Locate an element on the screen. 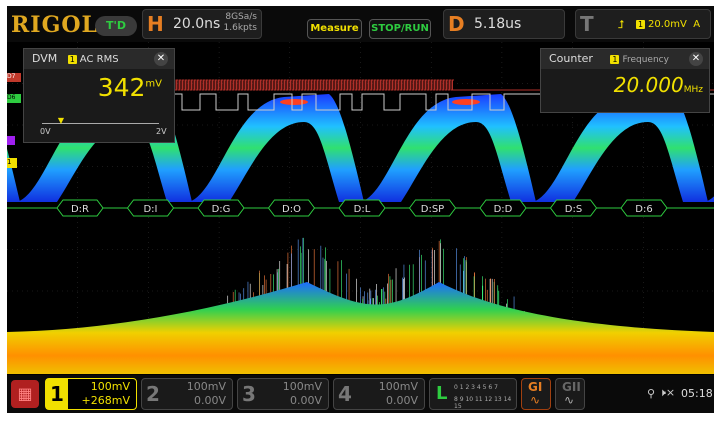 Image resolution: width=714 pixels, height=423 pixels. decode-label: D:S is located at coordinates (573, 209).